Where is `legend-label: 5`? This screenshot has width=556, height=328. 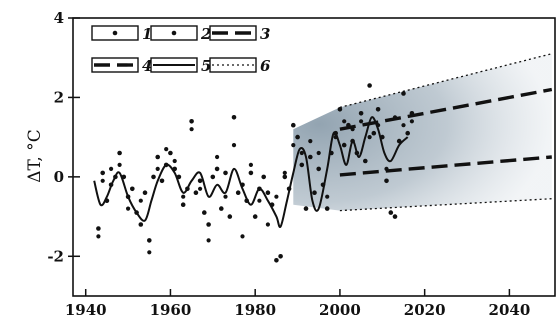 legend-label: 5 is located at coordinates (206, 66).